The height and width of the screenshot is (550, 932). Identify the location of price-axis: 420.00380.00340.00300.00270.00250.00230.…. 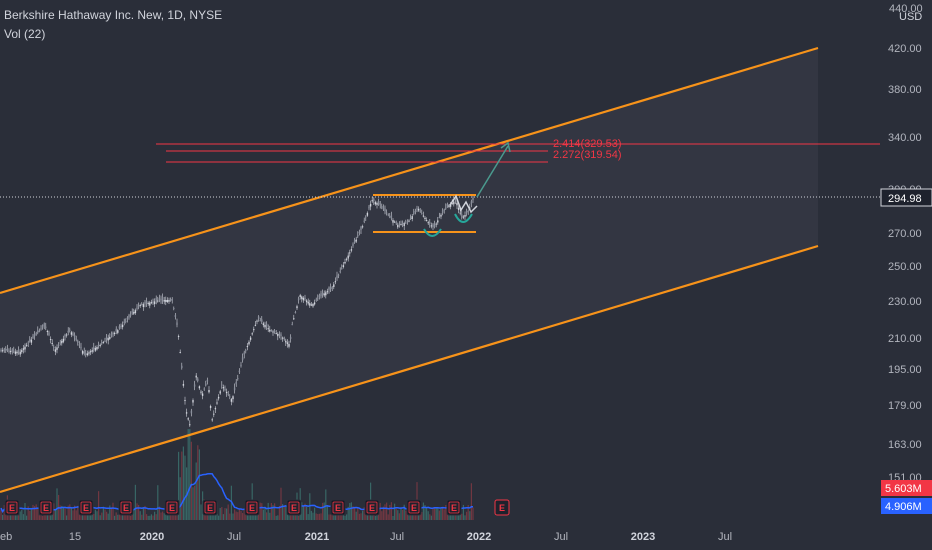
(905, 263).